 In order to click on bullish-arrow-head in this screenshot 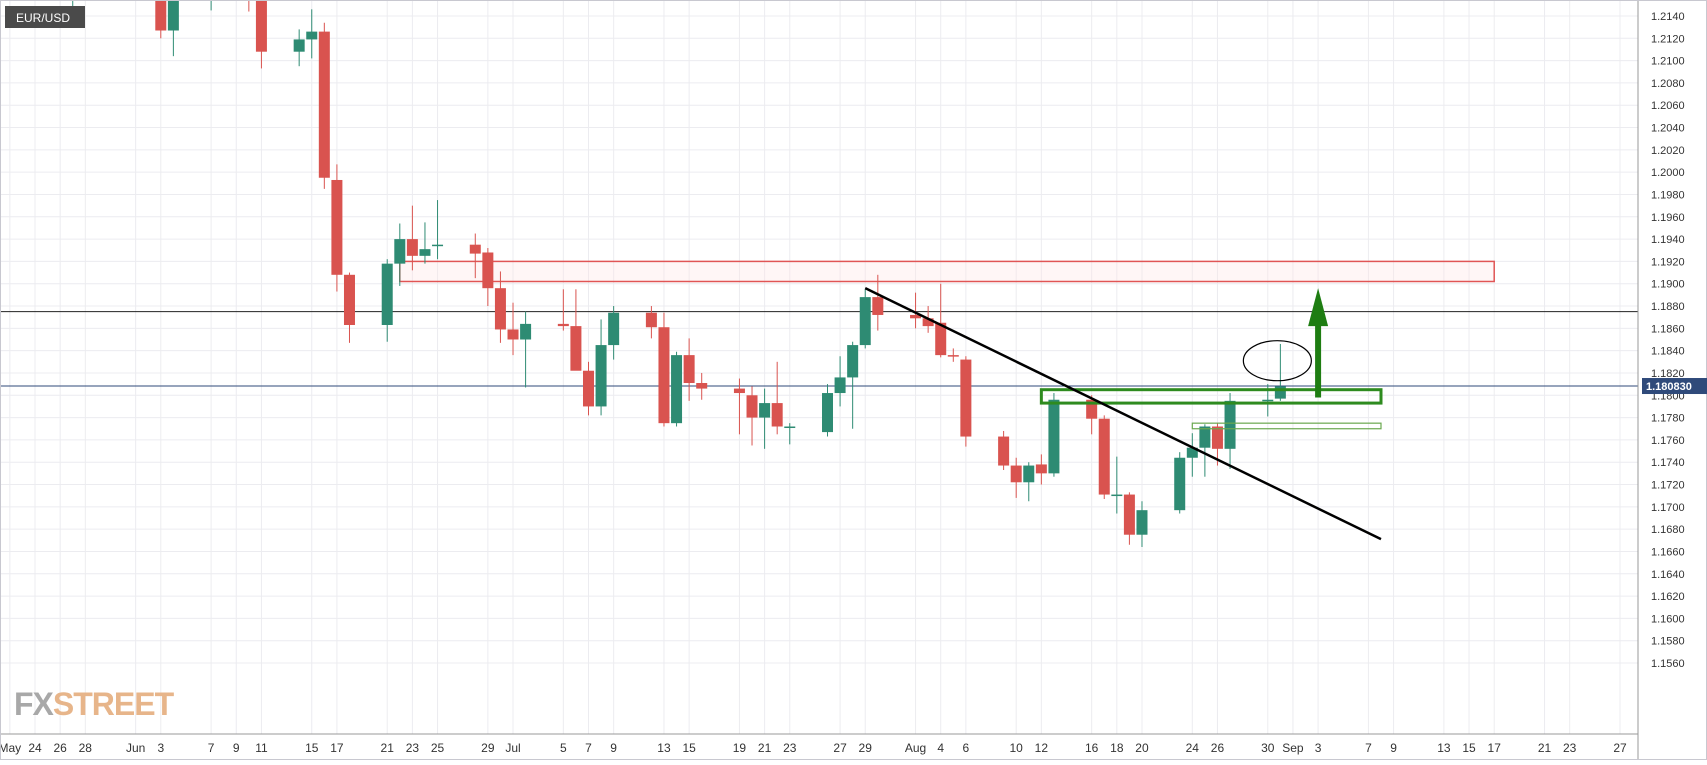, I will do `click(1318, 307)`.